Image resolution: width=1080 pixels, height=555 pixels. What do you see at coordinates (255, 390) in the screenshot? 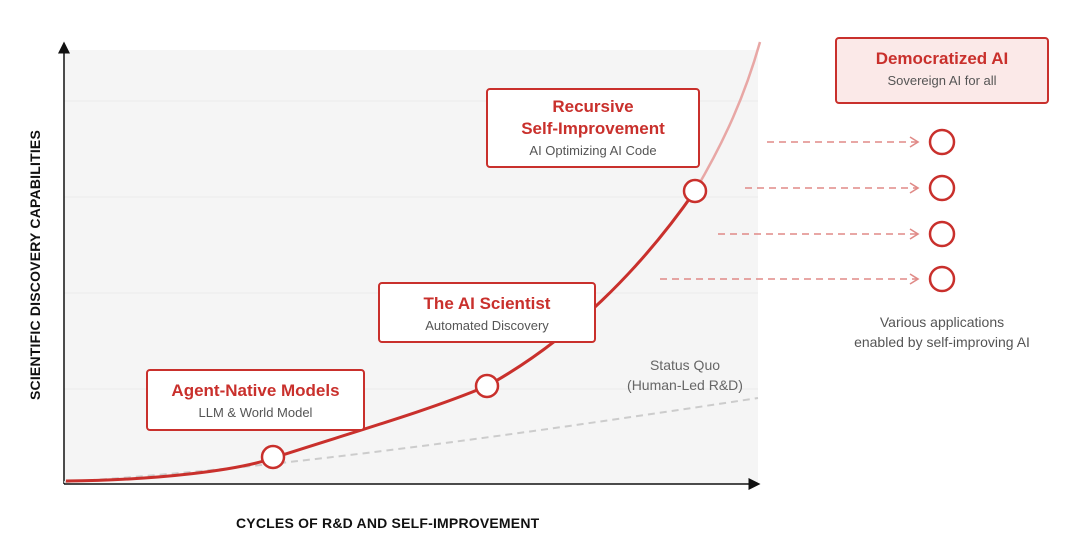
I see `milestone-title: Agent-Native Models` at bounding box center [255, 390].